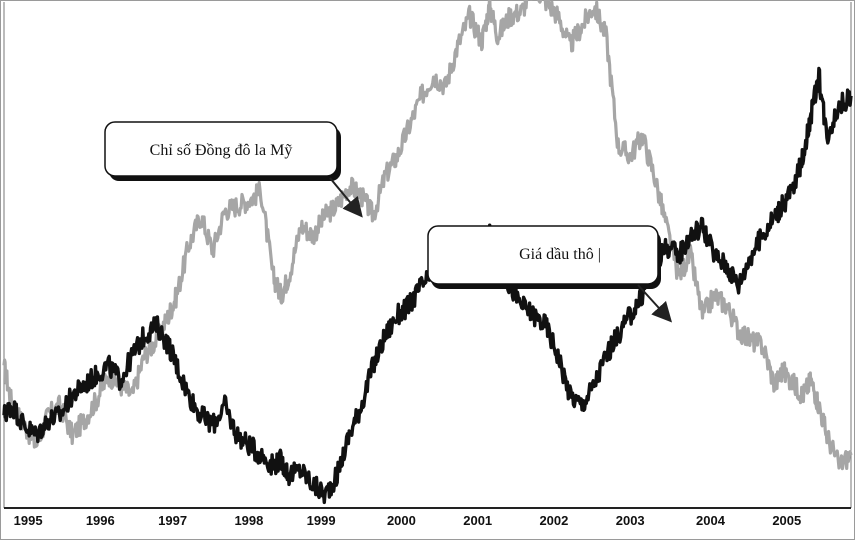 The width and height of the screenshot is (855, 540). Describe the element at coordinates (553, 520) in the screenshot. I see `x-tick-label-2002: 2002` at that location.